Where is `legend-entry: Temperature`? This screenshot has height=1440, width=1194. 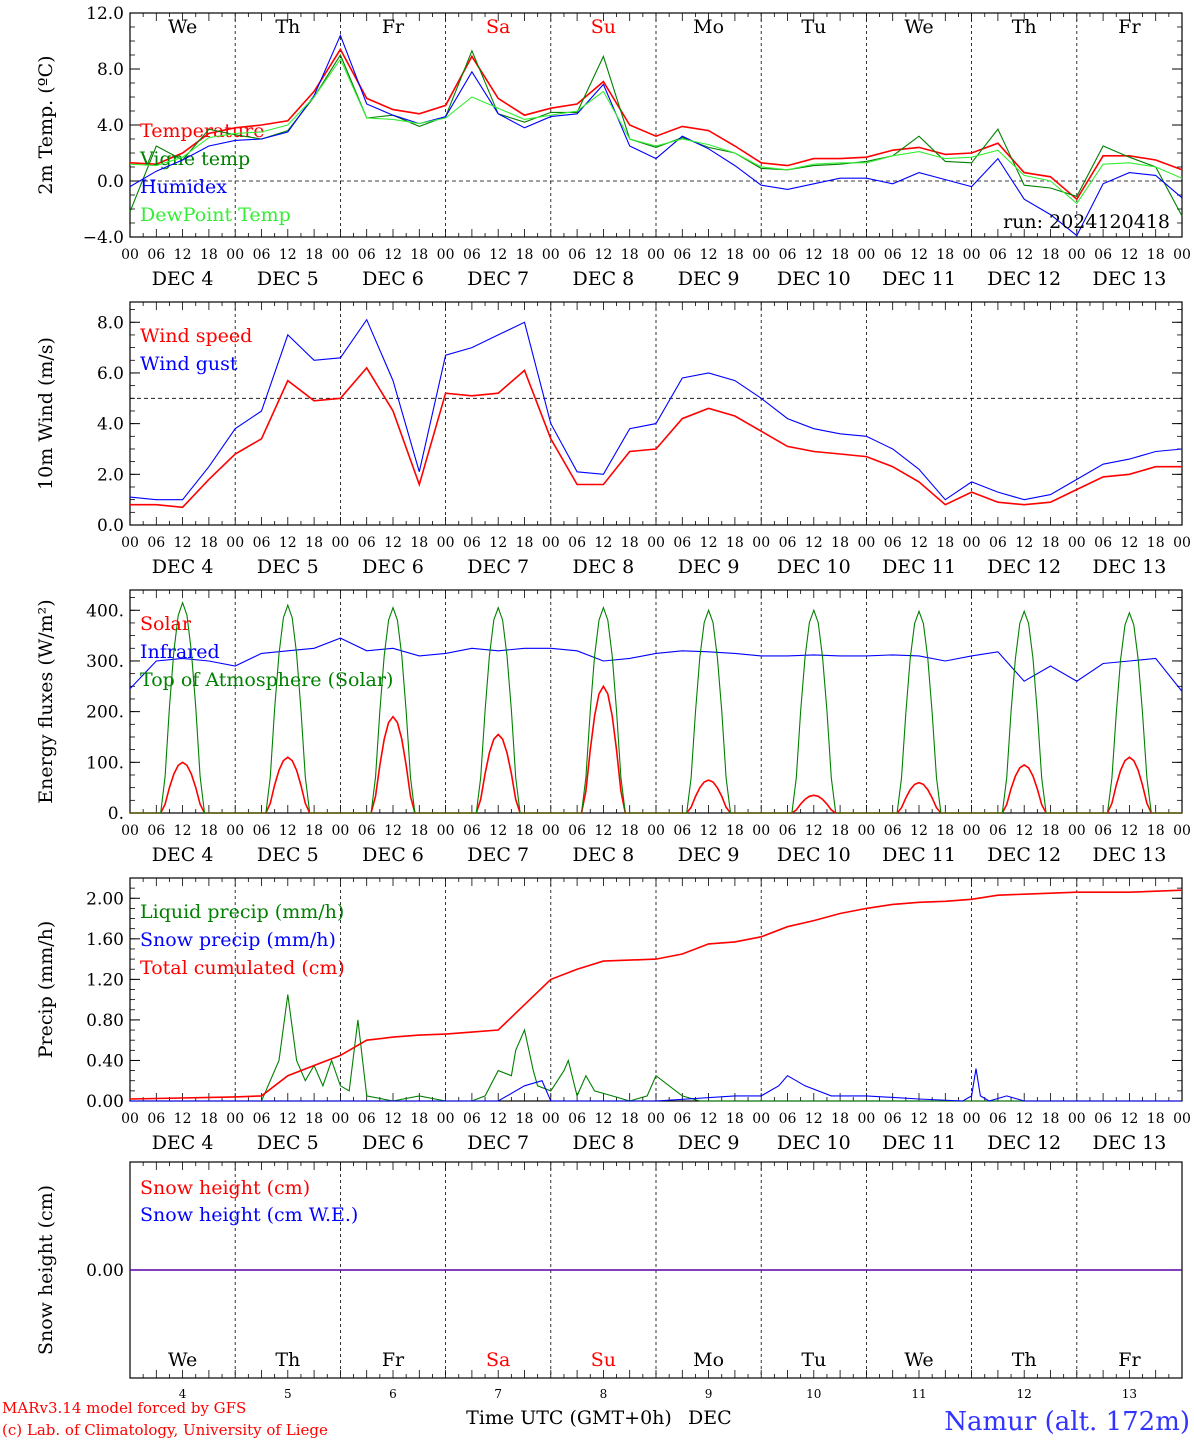 legend-entry: Temperature is located at coordinates (202, 131).